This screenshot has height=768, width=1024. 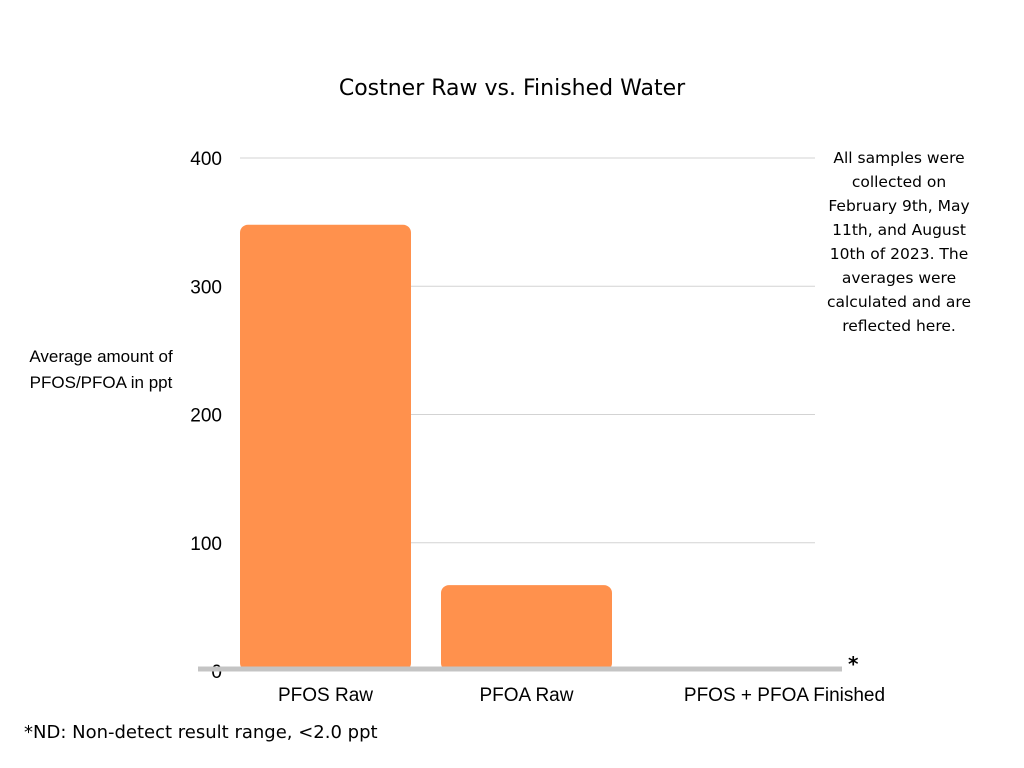 I want to click on x-tick-label: PFOS + PFOA Finished, so click(x=784, y=695).